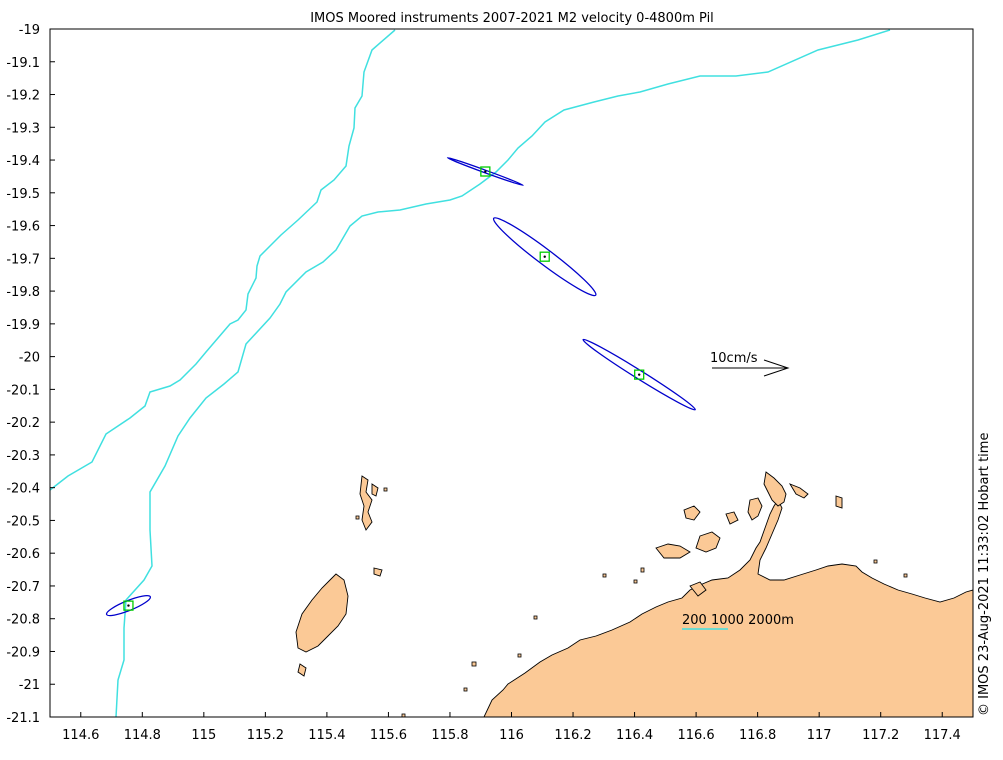 The height and width of the screenshot is (760, 1003). I want to click on y-tick-label: -19.3, so click(23, 128).